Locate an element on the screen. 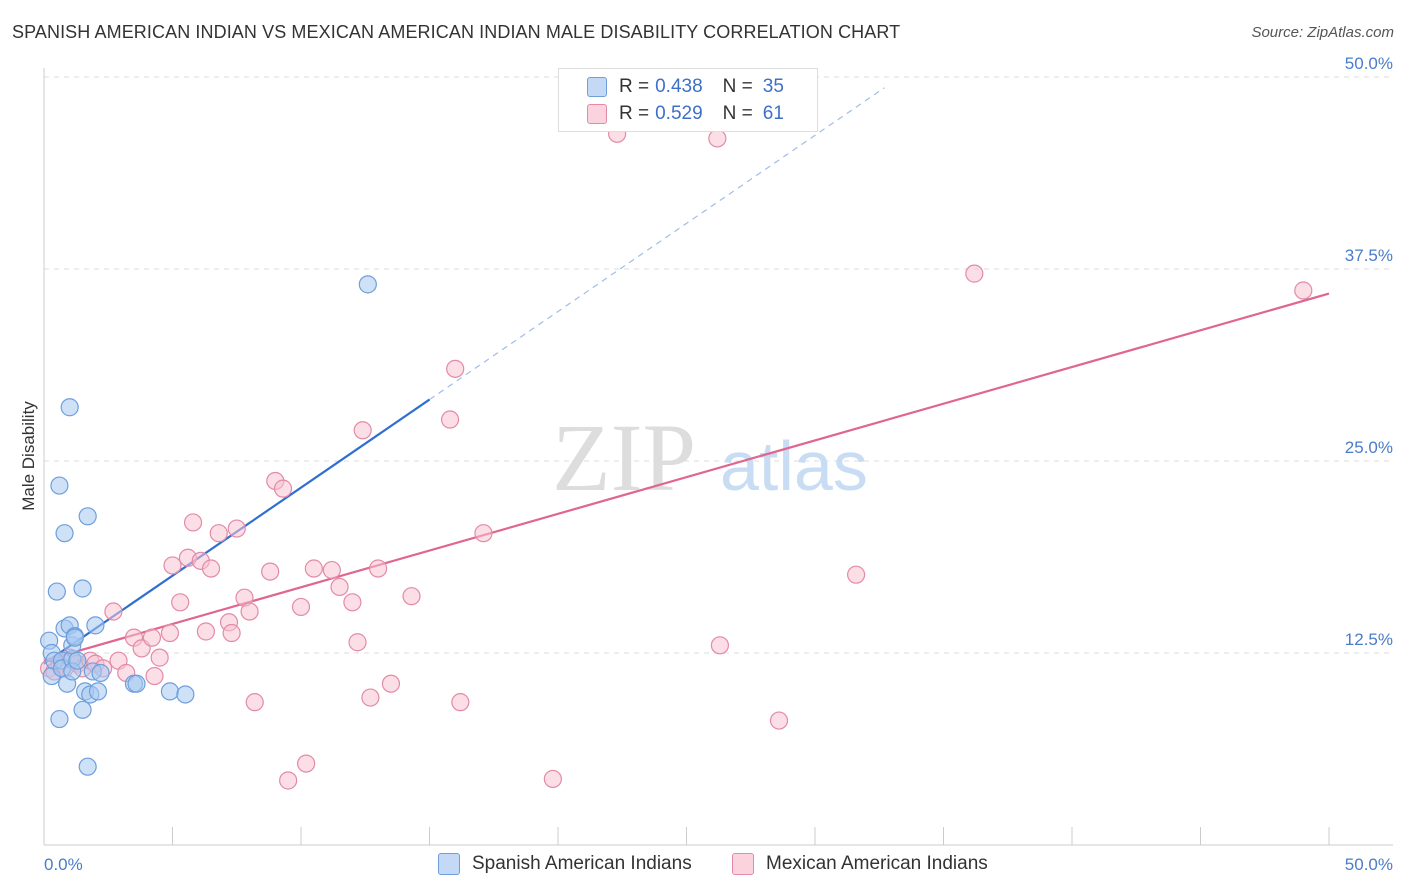 The width and height of the screenshot is (1406, 892). x-tick-label-max: 50.0% is located at coordinates (1369, 864).